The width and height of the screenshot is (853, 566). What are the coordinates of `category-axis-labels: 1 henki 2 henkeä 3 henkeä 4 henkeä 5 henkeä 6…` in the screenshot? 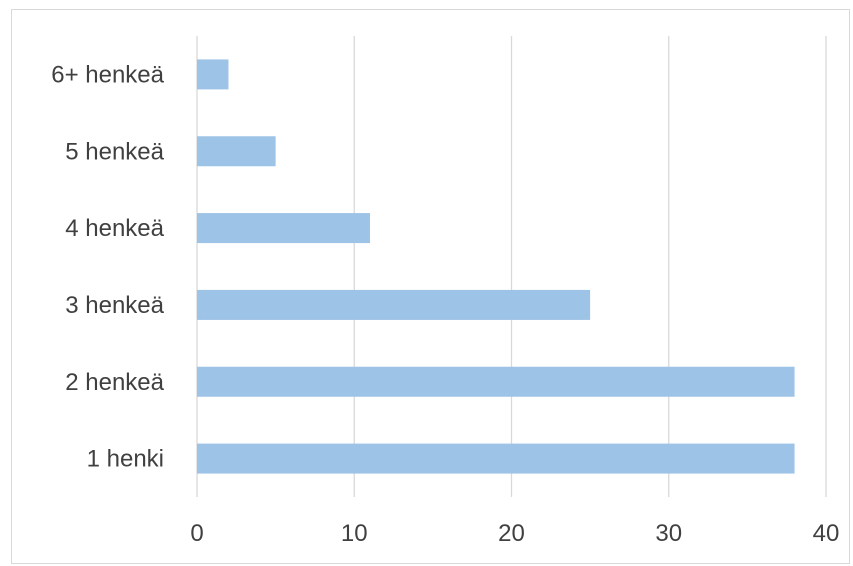 It's located at (107, 266).